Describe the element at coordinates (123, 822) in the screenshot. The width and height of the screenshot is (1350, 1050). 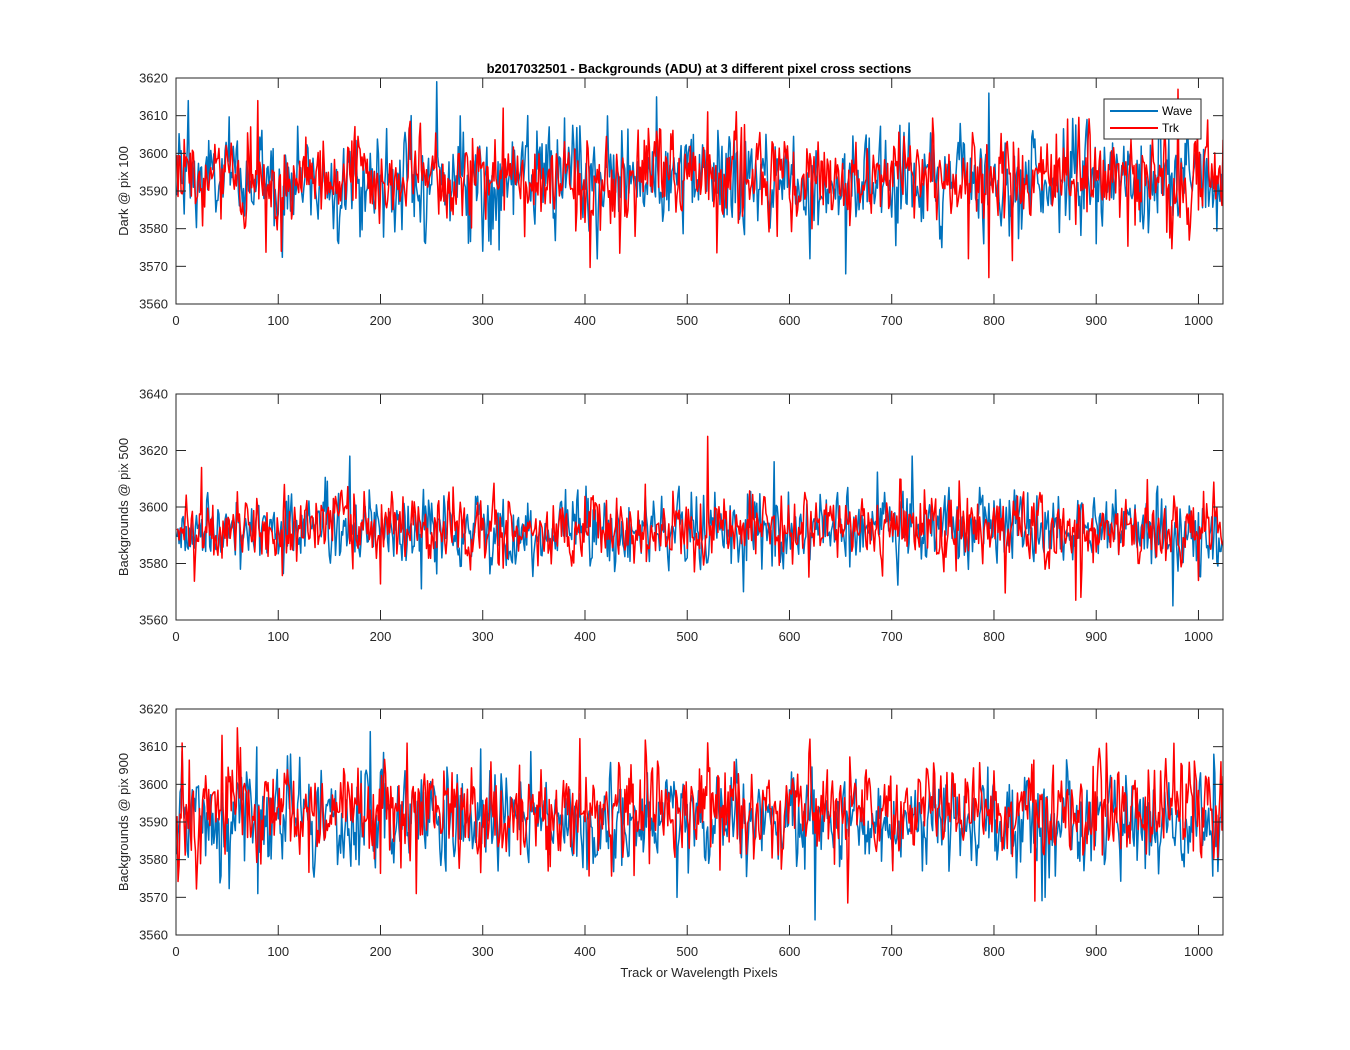
I see `y-axis-label-3: Backgrounds @ pix 900` at that location.